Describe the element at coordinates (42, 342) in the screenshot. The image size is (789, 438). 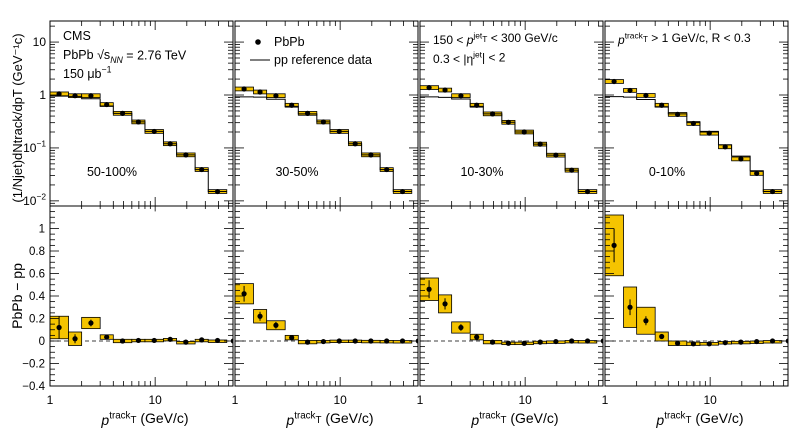
I see `bottom-y-tick-label: 0` at that location.